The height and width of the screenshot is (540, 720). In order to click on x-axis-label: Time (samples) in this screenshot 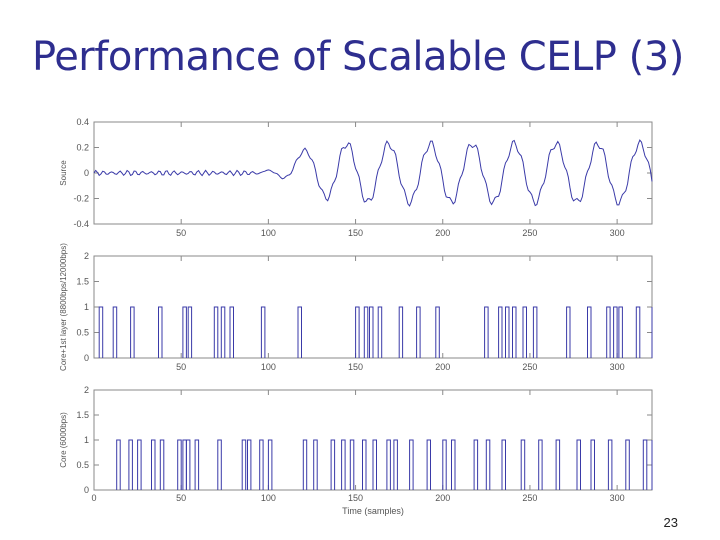, I will do `click(373, 511)`.